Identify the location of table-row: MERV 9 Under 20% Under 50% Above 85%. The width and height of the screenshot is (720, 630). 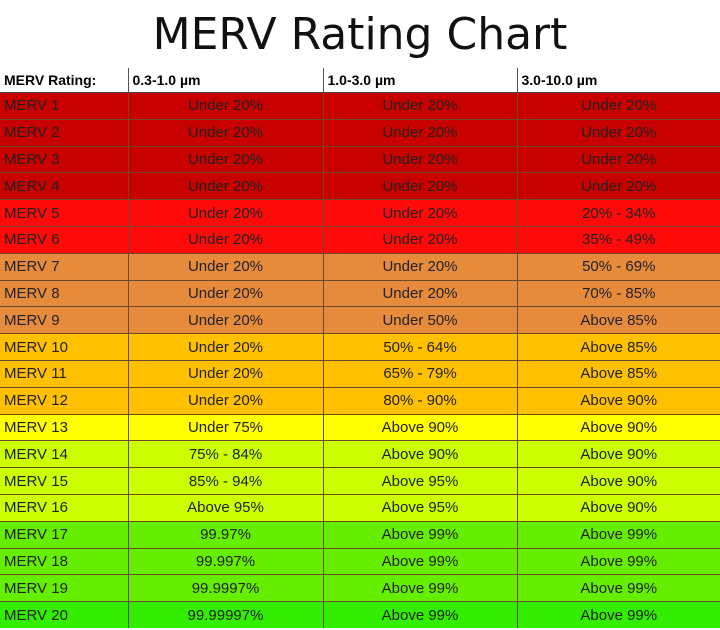
(360, 320).